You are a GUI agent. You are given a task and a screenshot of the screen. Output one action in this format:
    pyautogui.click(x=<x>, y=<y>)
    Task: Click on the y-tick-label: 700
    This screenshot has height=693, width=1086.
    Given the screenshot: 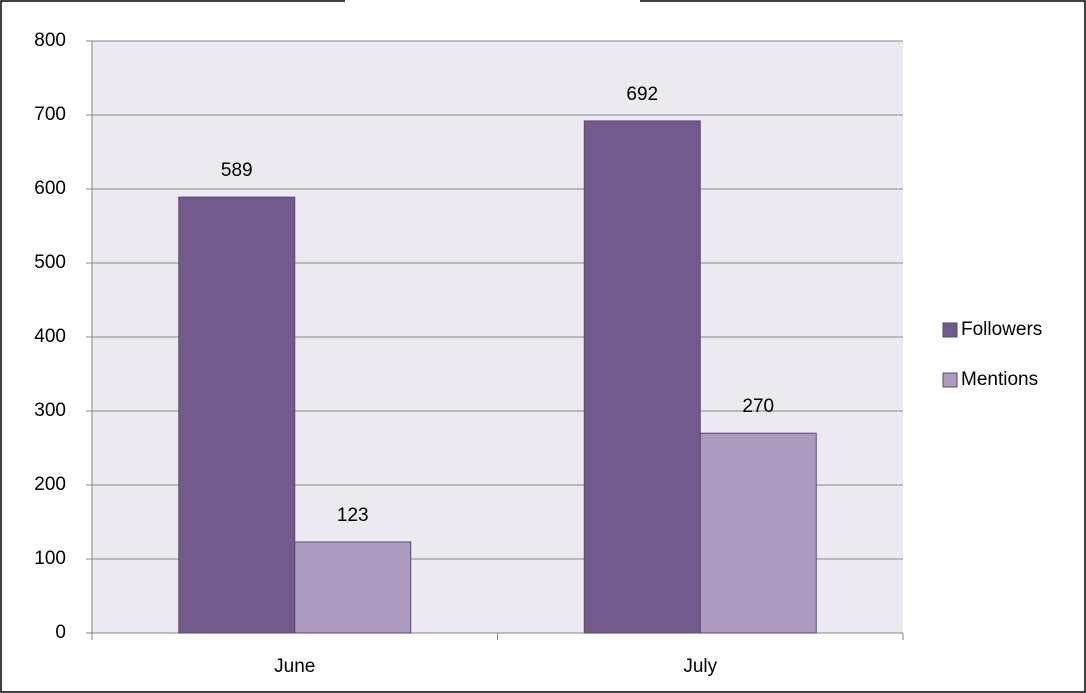 What is the action you would take?
    pyautogui.click(x=50, y=114)
    